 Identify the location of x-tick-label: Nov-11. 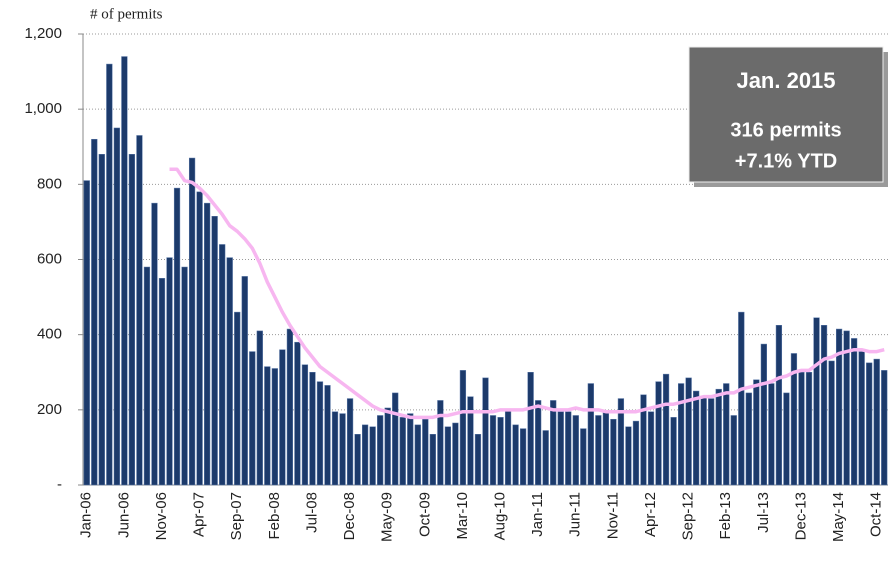
(612, 515).